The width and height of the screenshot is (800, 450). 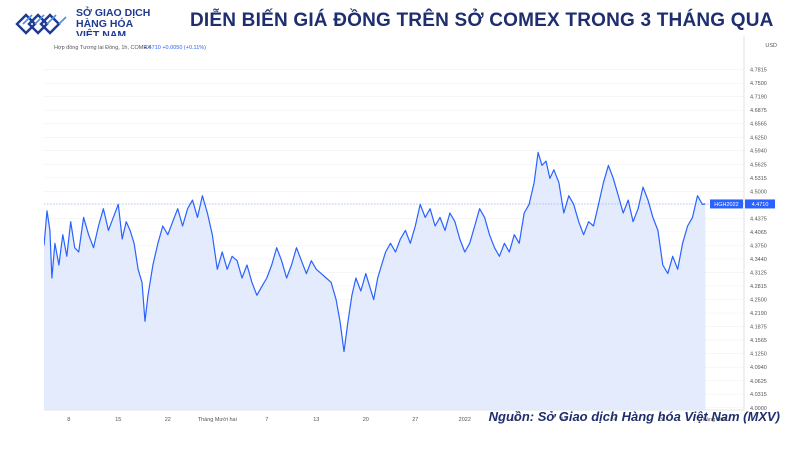 What do you see at coordinates (514, 420) in the screenshot?
I see `x-tick-label: 10` at bounding box center [514, 420].